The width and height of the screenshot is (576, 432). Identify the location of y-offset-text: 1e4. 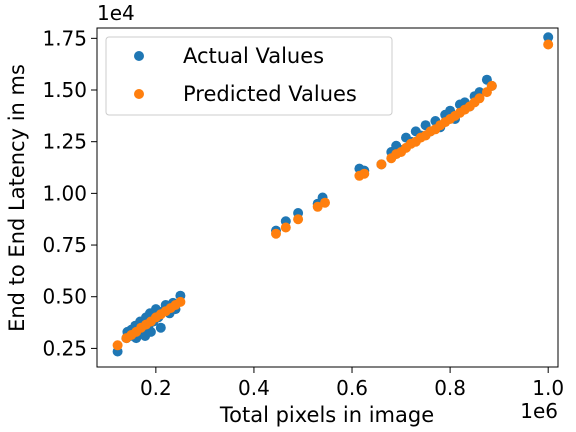
(116, 13).